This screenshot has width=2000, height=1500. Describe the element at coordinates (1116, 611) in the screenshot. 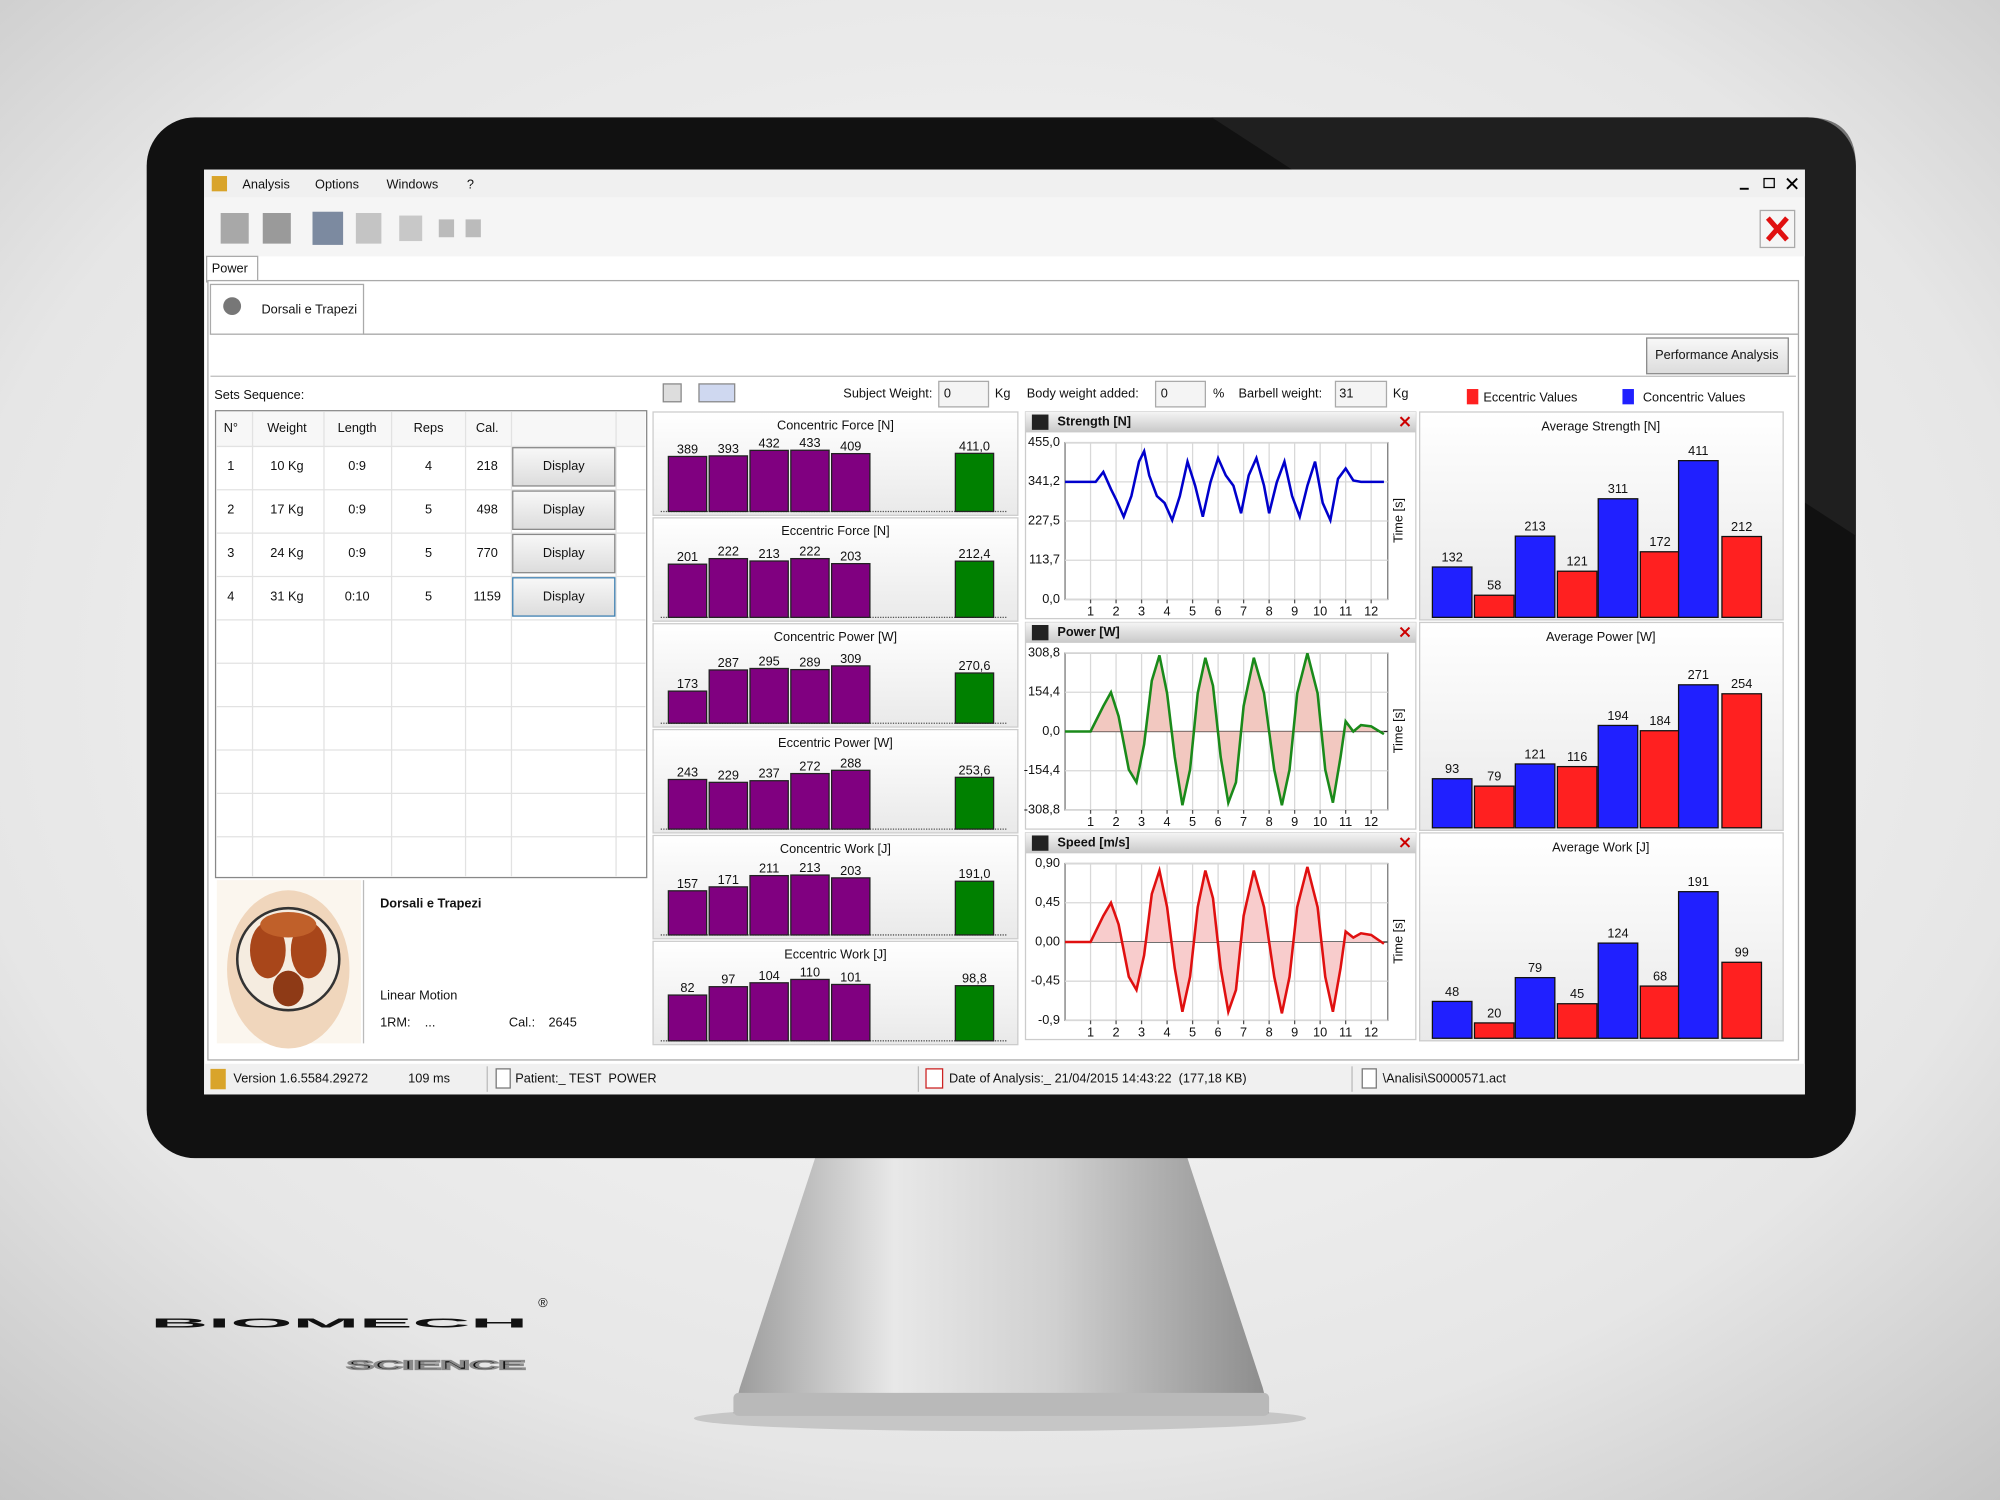

I see `x-tick-label: 2` at that location.